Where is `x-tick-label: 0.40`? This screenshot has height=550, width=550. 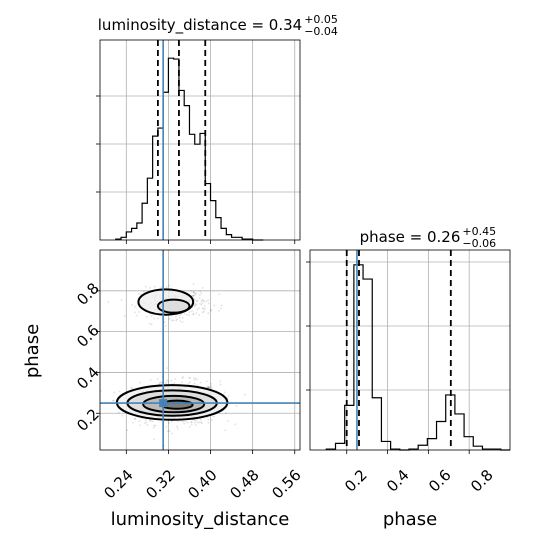 x-tick-label: 0.40 is located at coordinates (202, 484).